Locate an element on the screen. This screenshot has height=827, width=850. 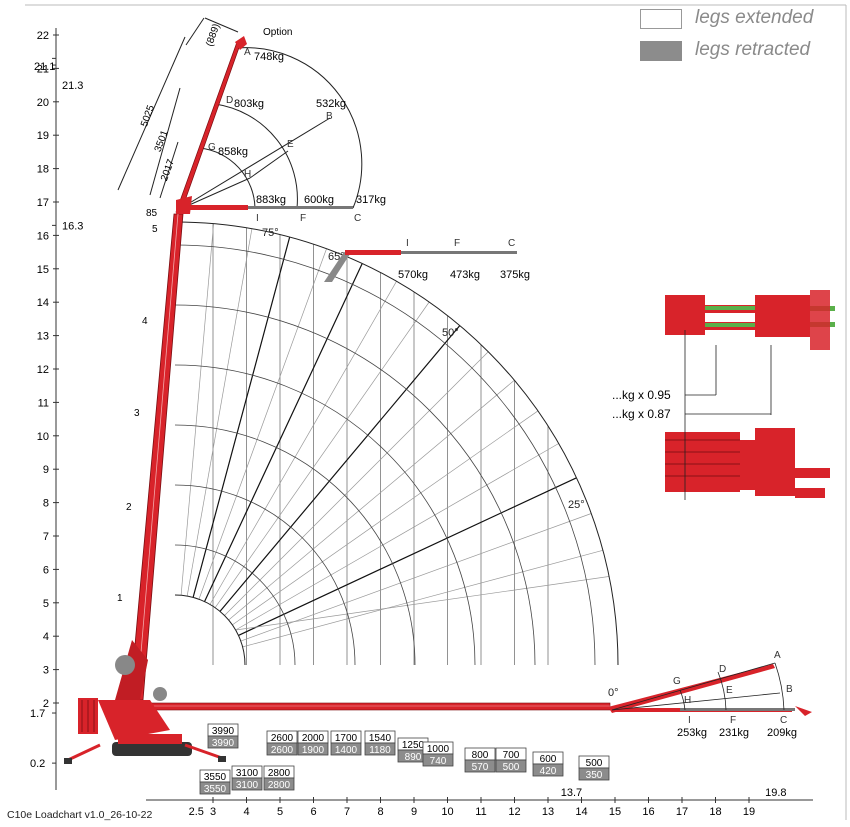
jib-0-b-point: B is located at coordinates (789, 689).